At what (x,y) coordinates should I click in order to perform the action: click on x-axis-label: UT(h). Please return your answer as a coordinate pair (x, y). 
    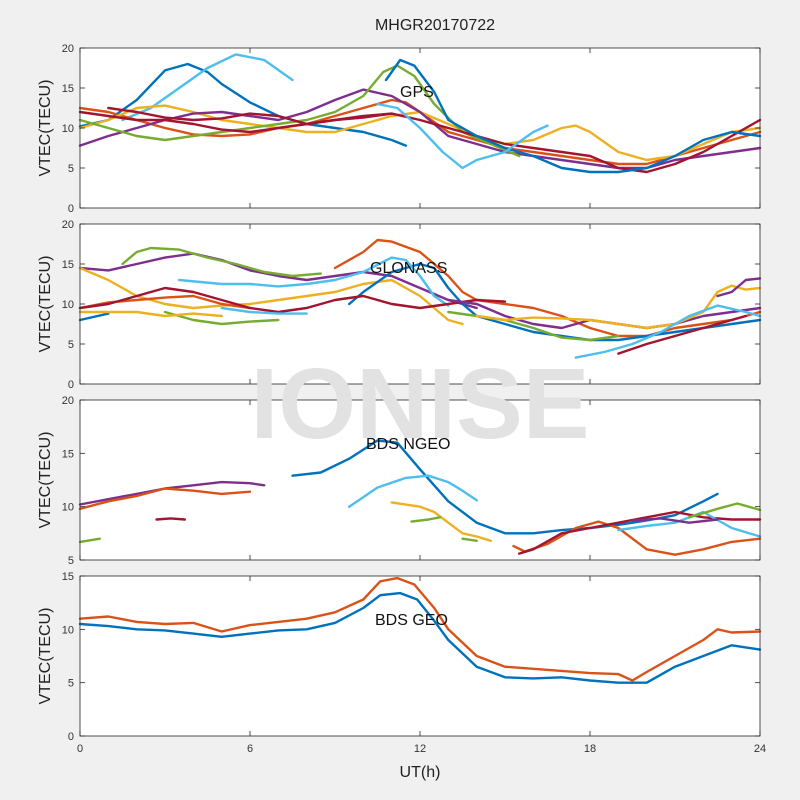
    Looking at the image, I should click on (420, 772).